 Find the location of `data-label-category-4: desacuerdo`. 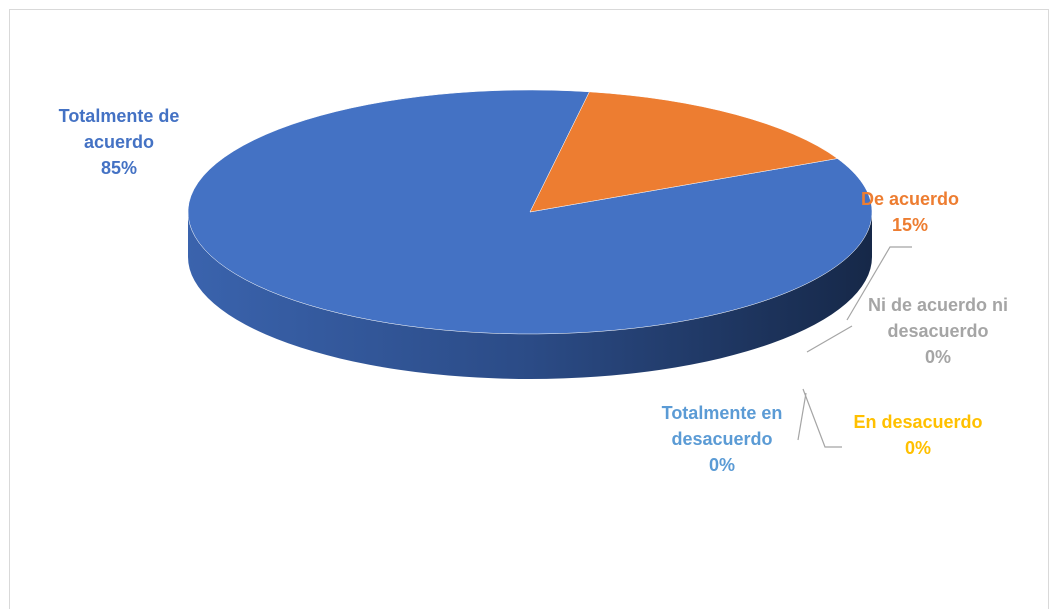

data-label-category-4: desacuerdo is located at coordinates (721, 439).